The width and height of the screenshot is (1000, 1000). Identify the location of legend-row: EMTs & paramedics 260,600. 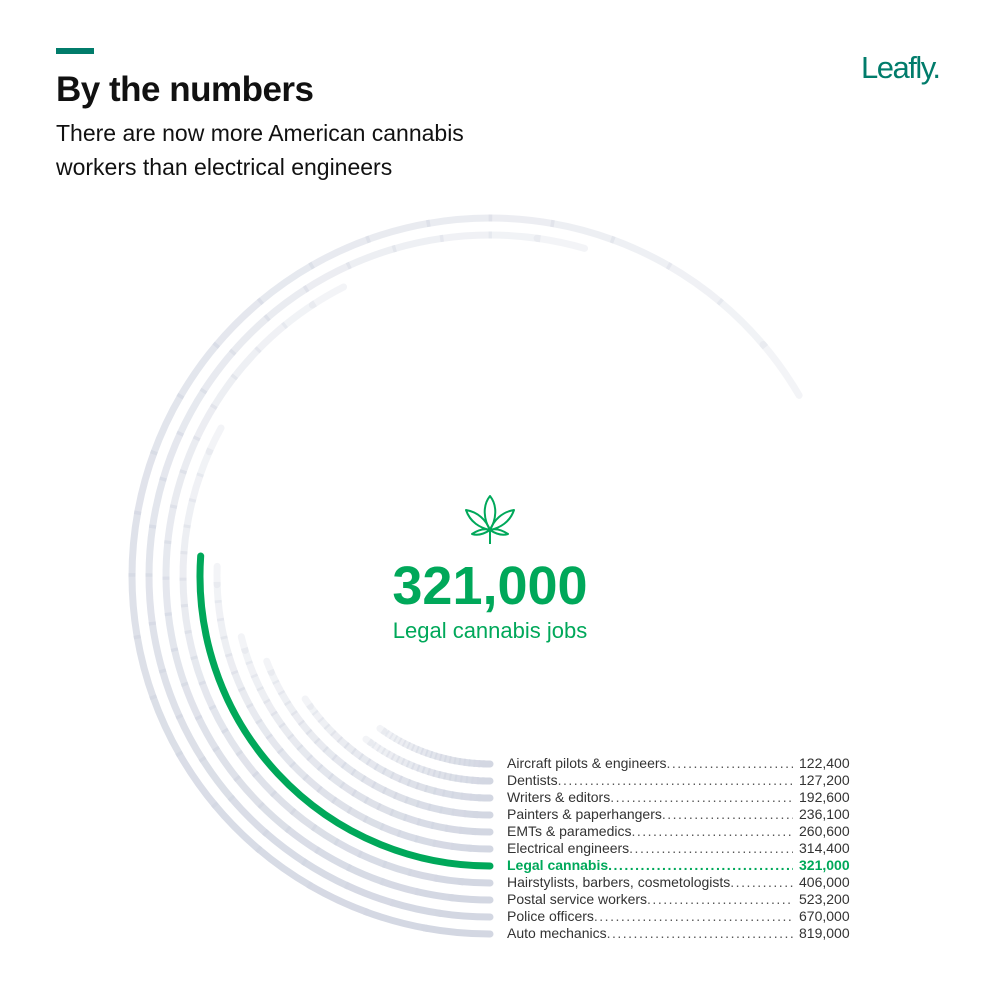
(682, 831).